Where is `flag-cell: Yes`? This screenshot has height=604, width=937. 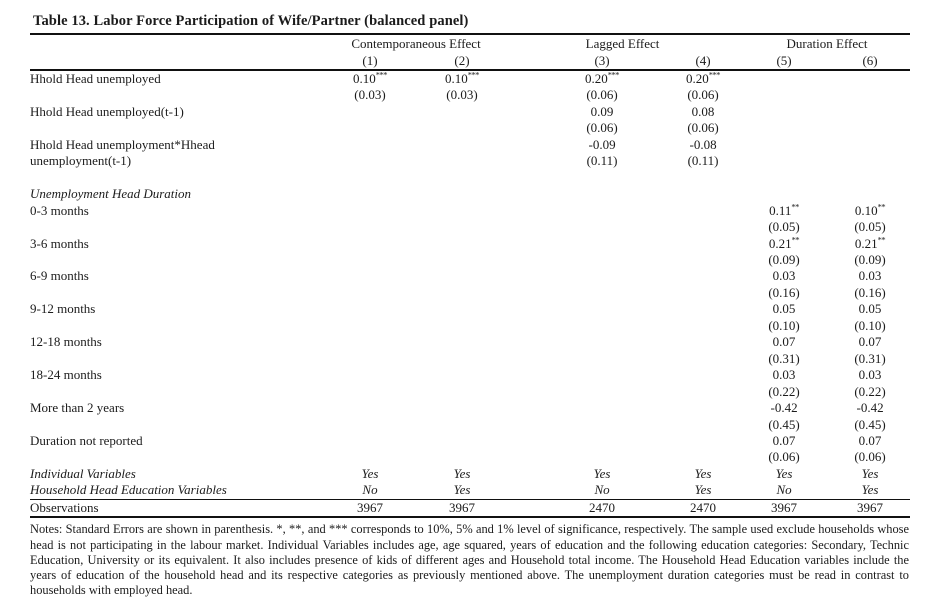
flag-cell: Yes is located at coordinates (462, 490).